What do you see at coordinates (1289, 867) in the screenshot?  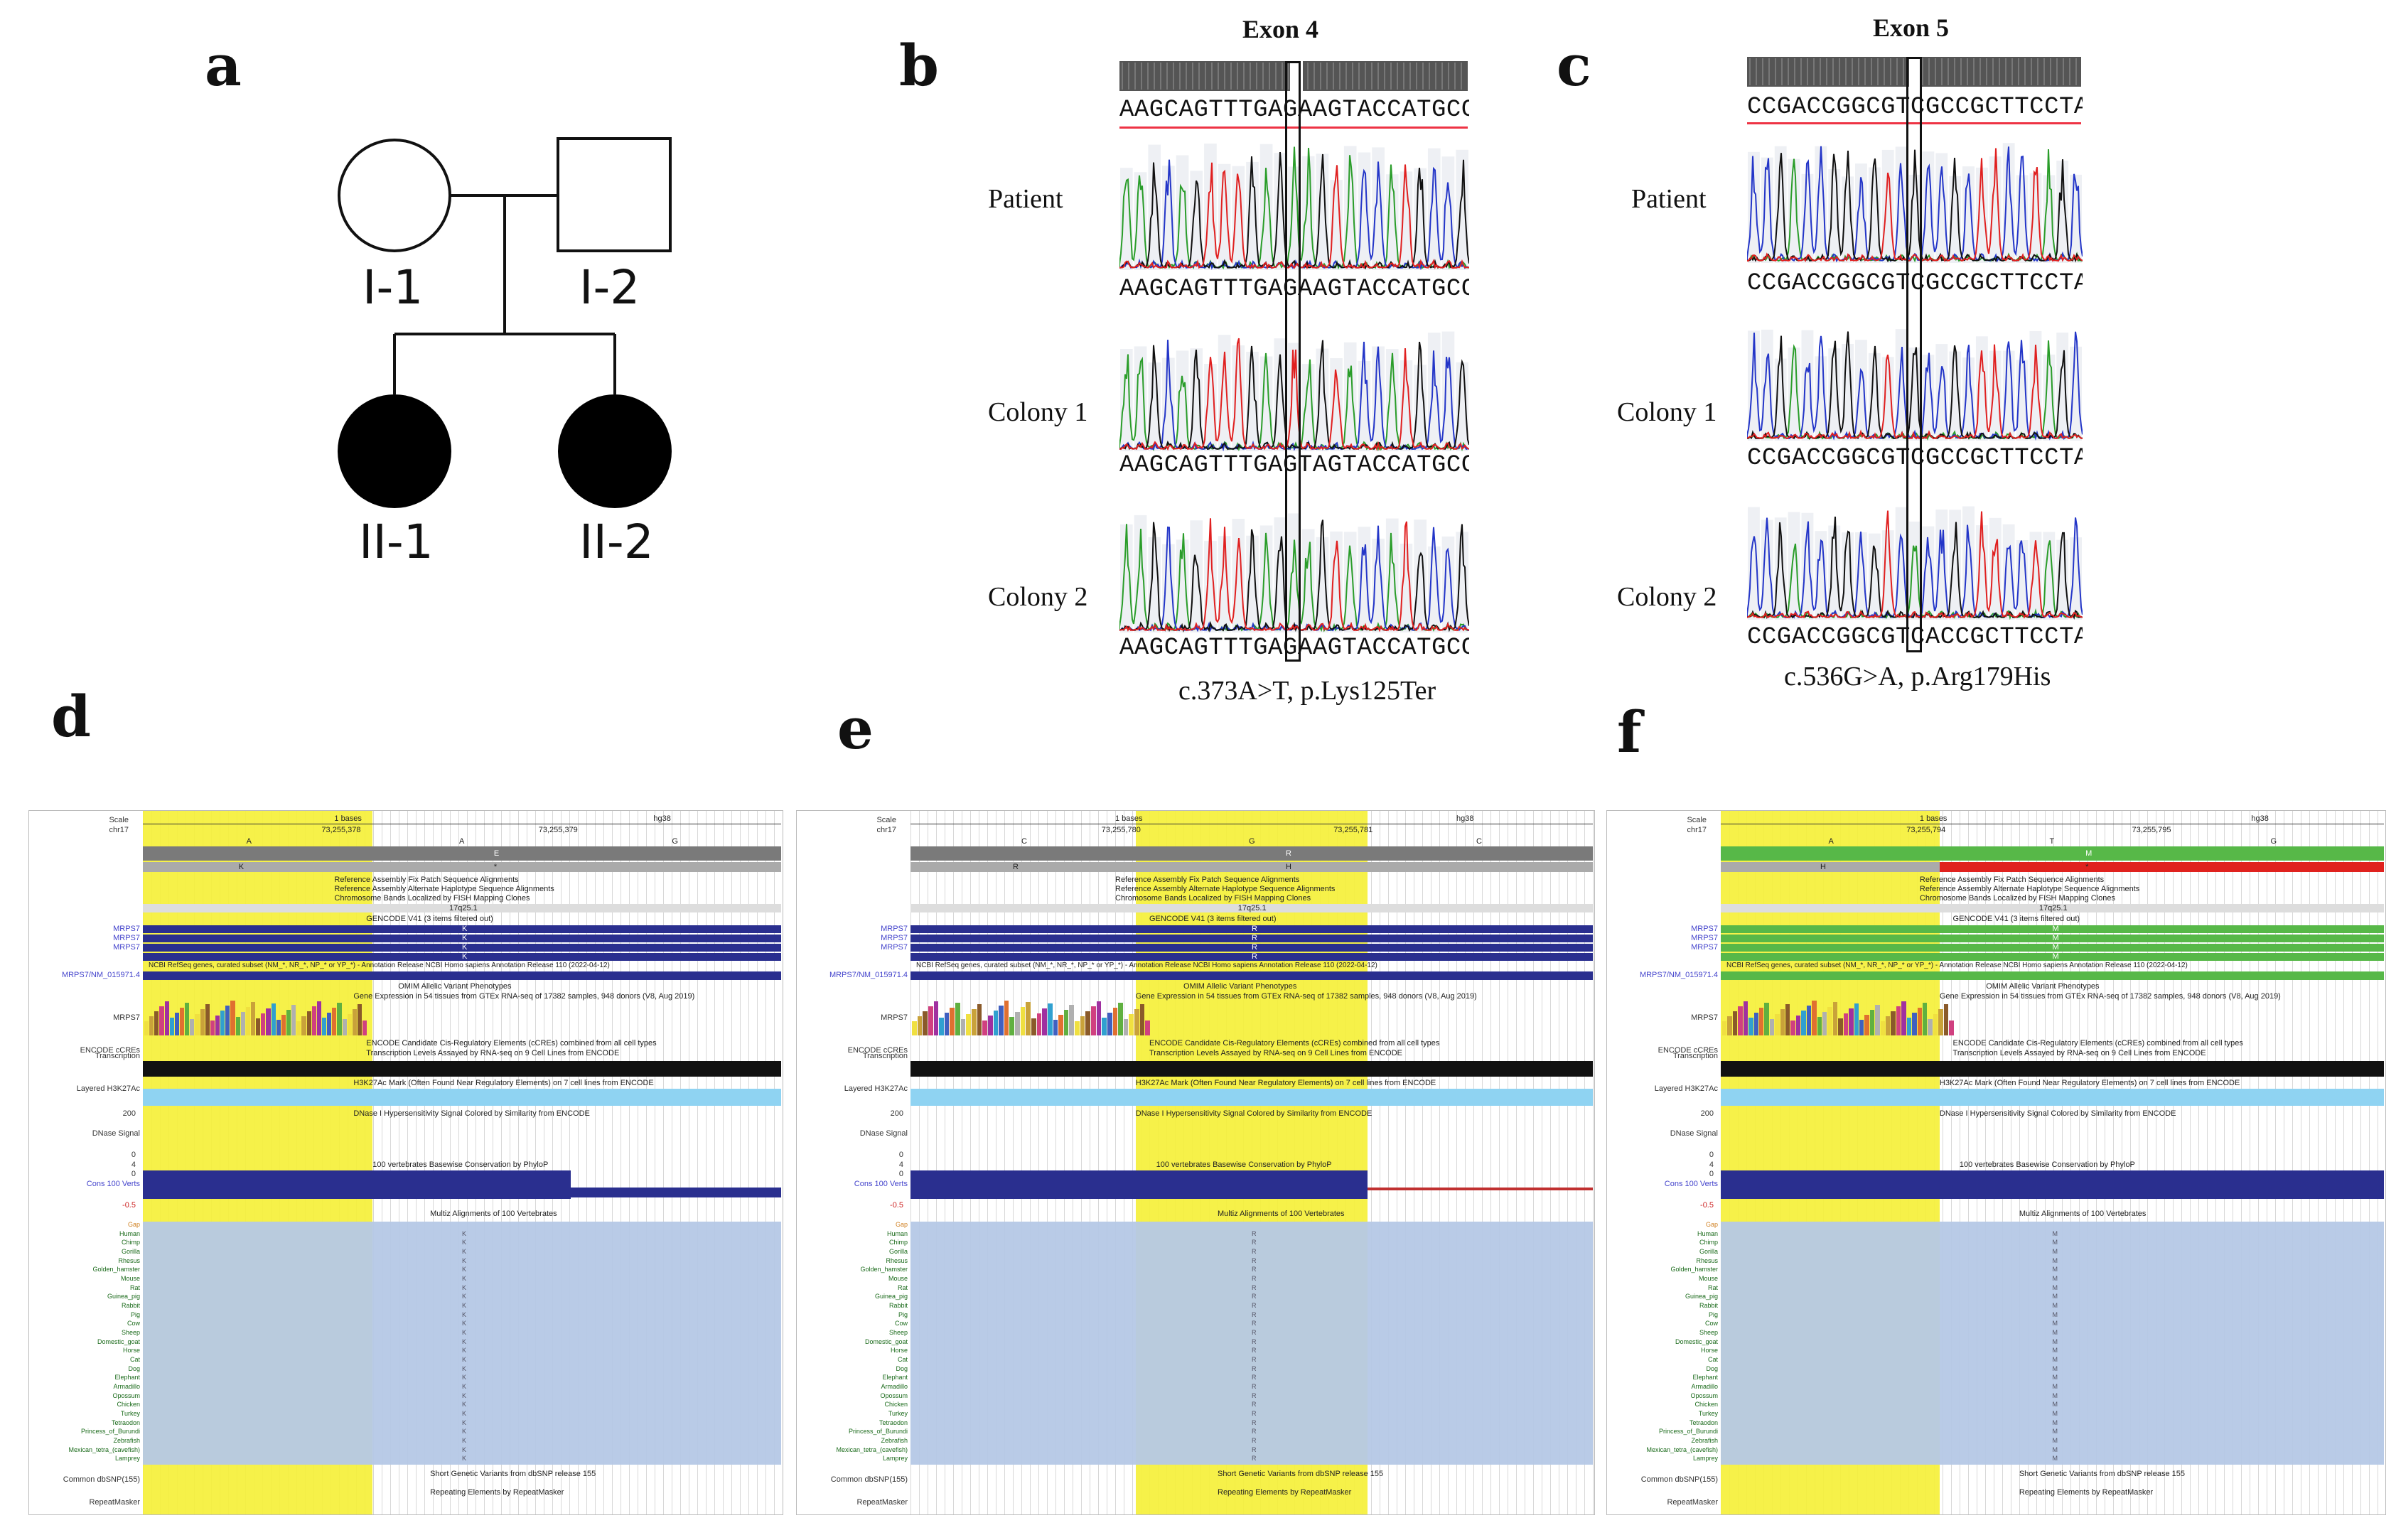 I see `aa-mut-label: H` at bounding box center [1289, 867].